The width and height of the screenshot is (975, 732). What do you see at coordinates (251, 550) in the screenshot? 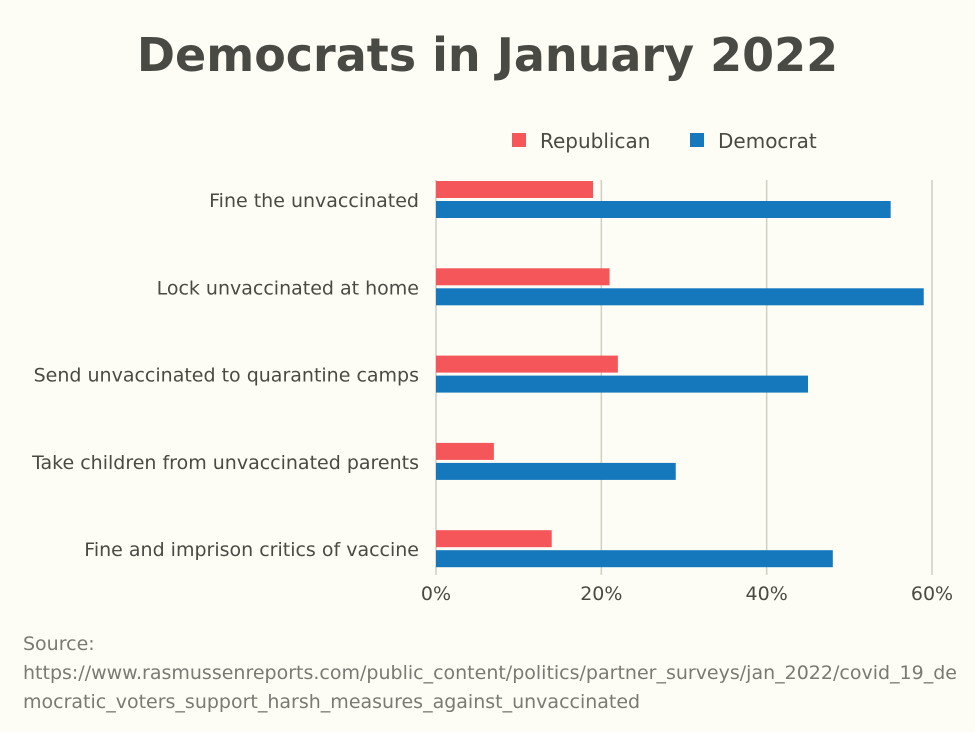
I see `category-label: Fine and imprison critics of vaccine` at bounding box center [251, 550].